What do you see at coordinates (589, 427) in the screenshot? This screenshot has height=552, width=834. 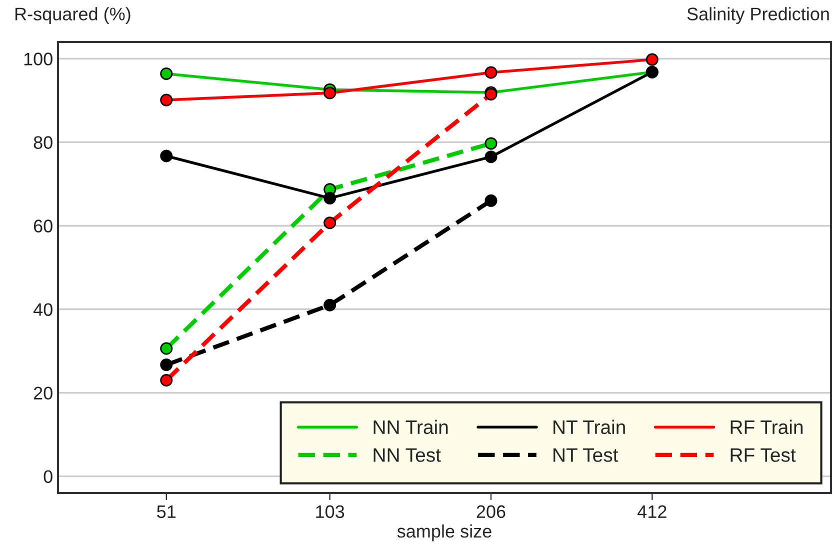 I see `legend-label: NT Train` at bounding box center [589, 427].